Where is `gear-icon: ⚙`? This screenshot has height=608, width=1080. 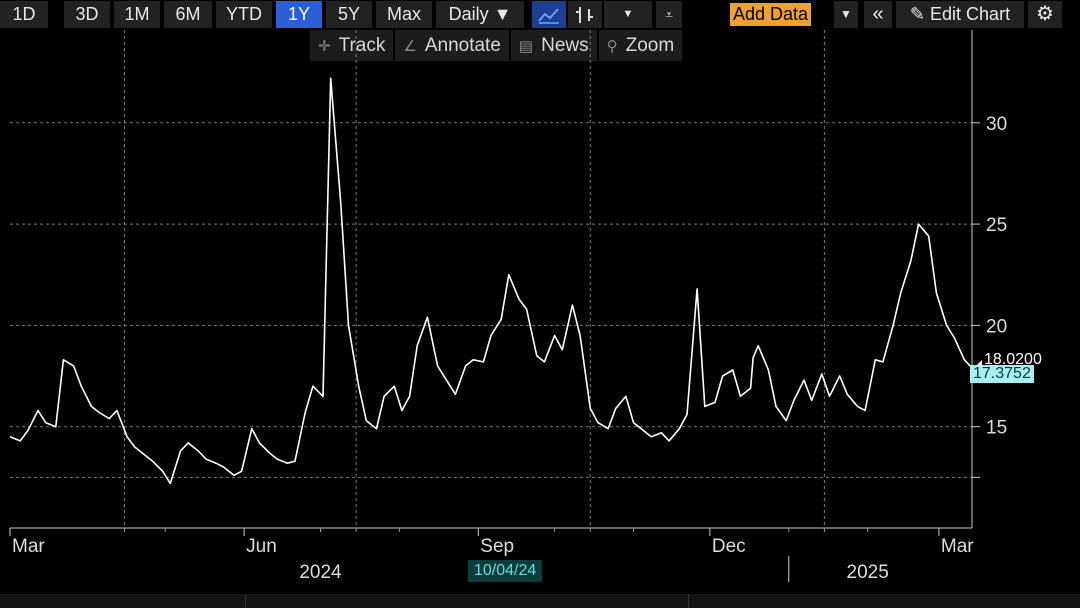
gear-icon: ⚙ is located at coordinates (1045, 14).